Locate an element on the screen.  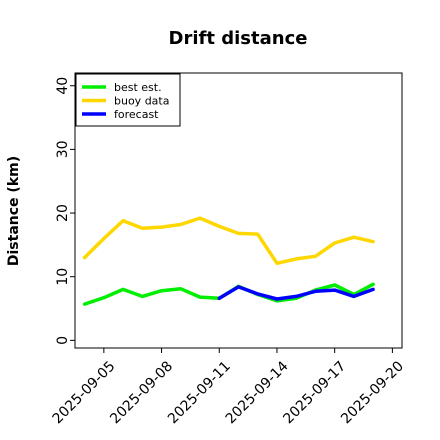
y-tick-label: 40 is located at coordinates (63, 86).